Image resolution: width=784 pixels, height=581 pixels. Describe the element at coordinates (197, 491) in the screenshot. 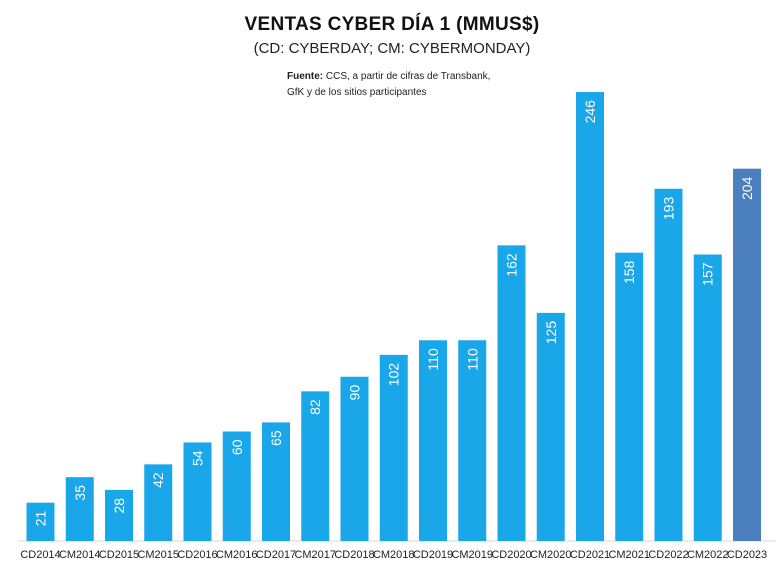

I see `bar-cd2016` at that location.